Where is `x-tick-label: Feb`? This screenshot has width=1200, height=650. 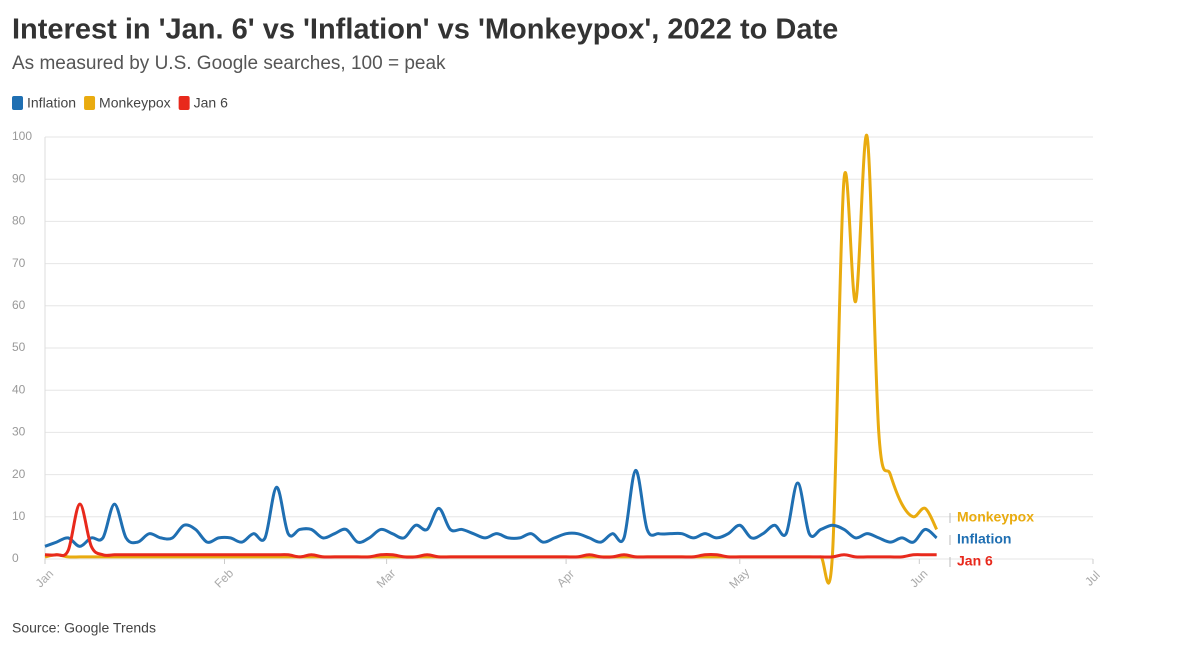 x-tick-label: Feb is located at coordinates (224, 578).